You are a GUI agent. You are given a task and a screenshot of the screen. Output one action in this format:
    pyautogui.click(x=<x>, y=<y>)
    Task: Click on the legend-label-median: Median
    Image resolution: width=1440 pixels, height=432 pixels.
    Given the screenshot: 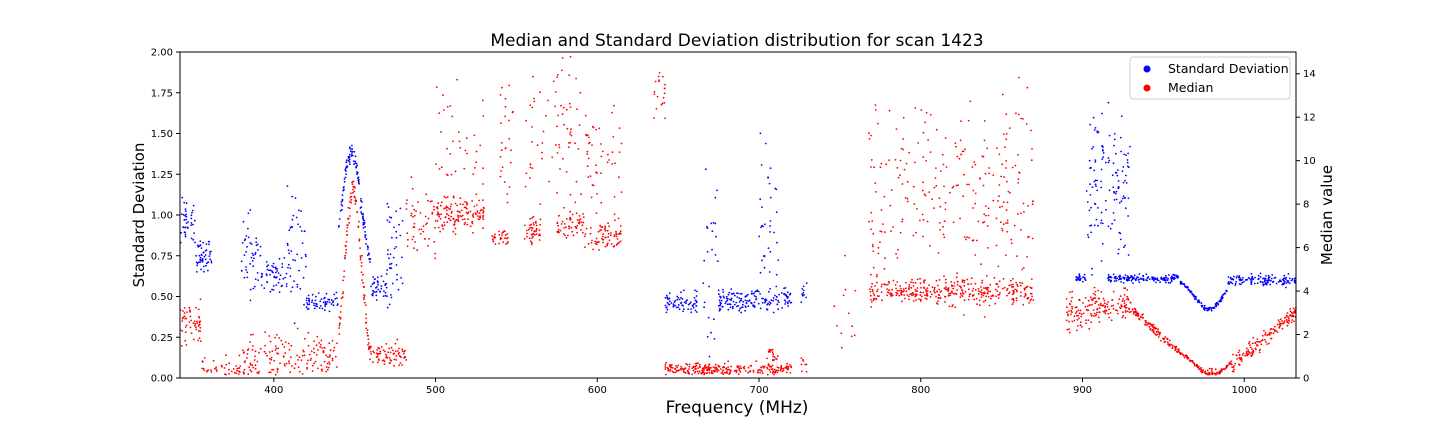 What is the action you would take?
    pyautogui.click(x=1190, y=87)
    